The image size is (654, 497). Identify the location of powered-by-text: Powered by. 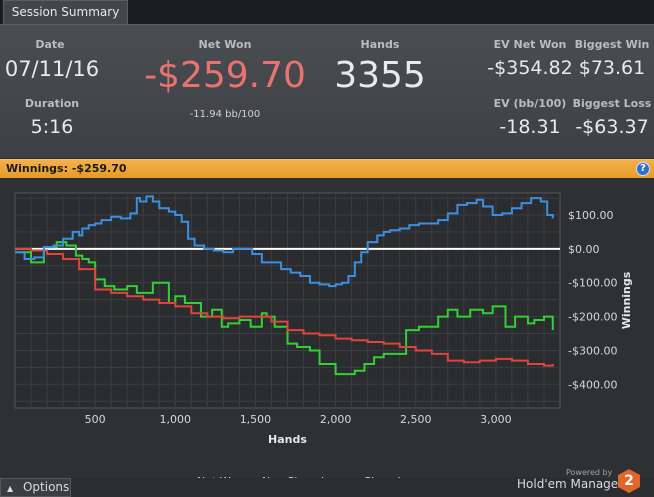
(589, 472).